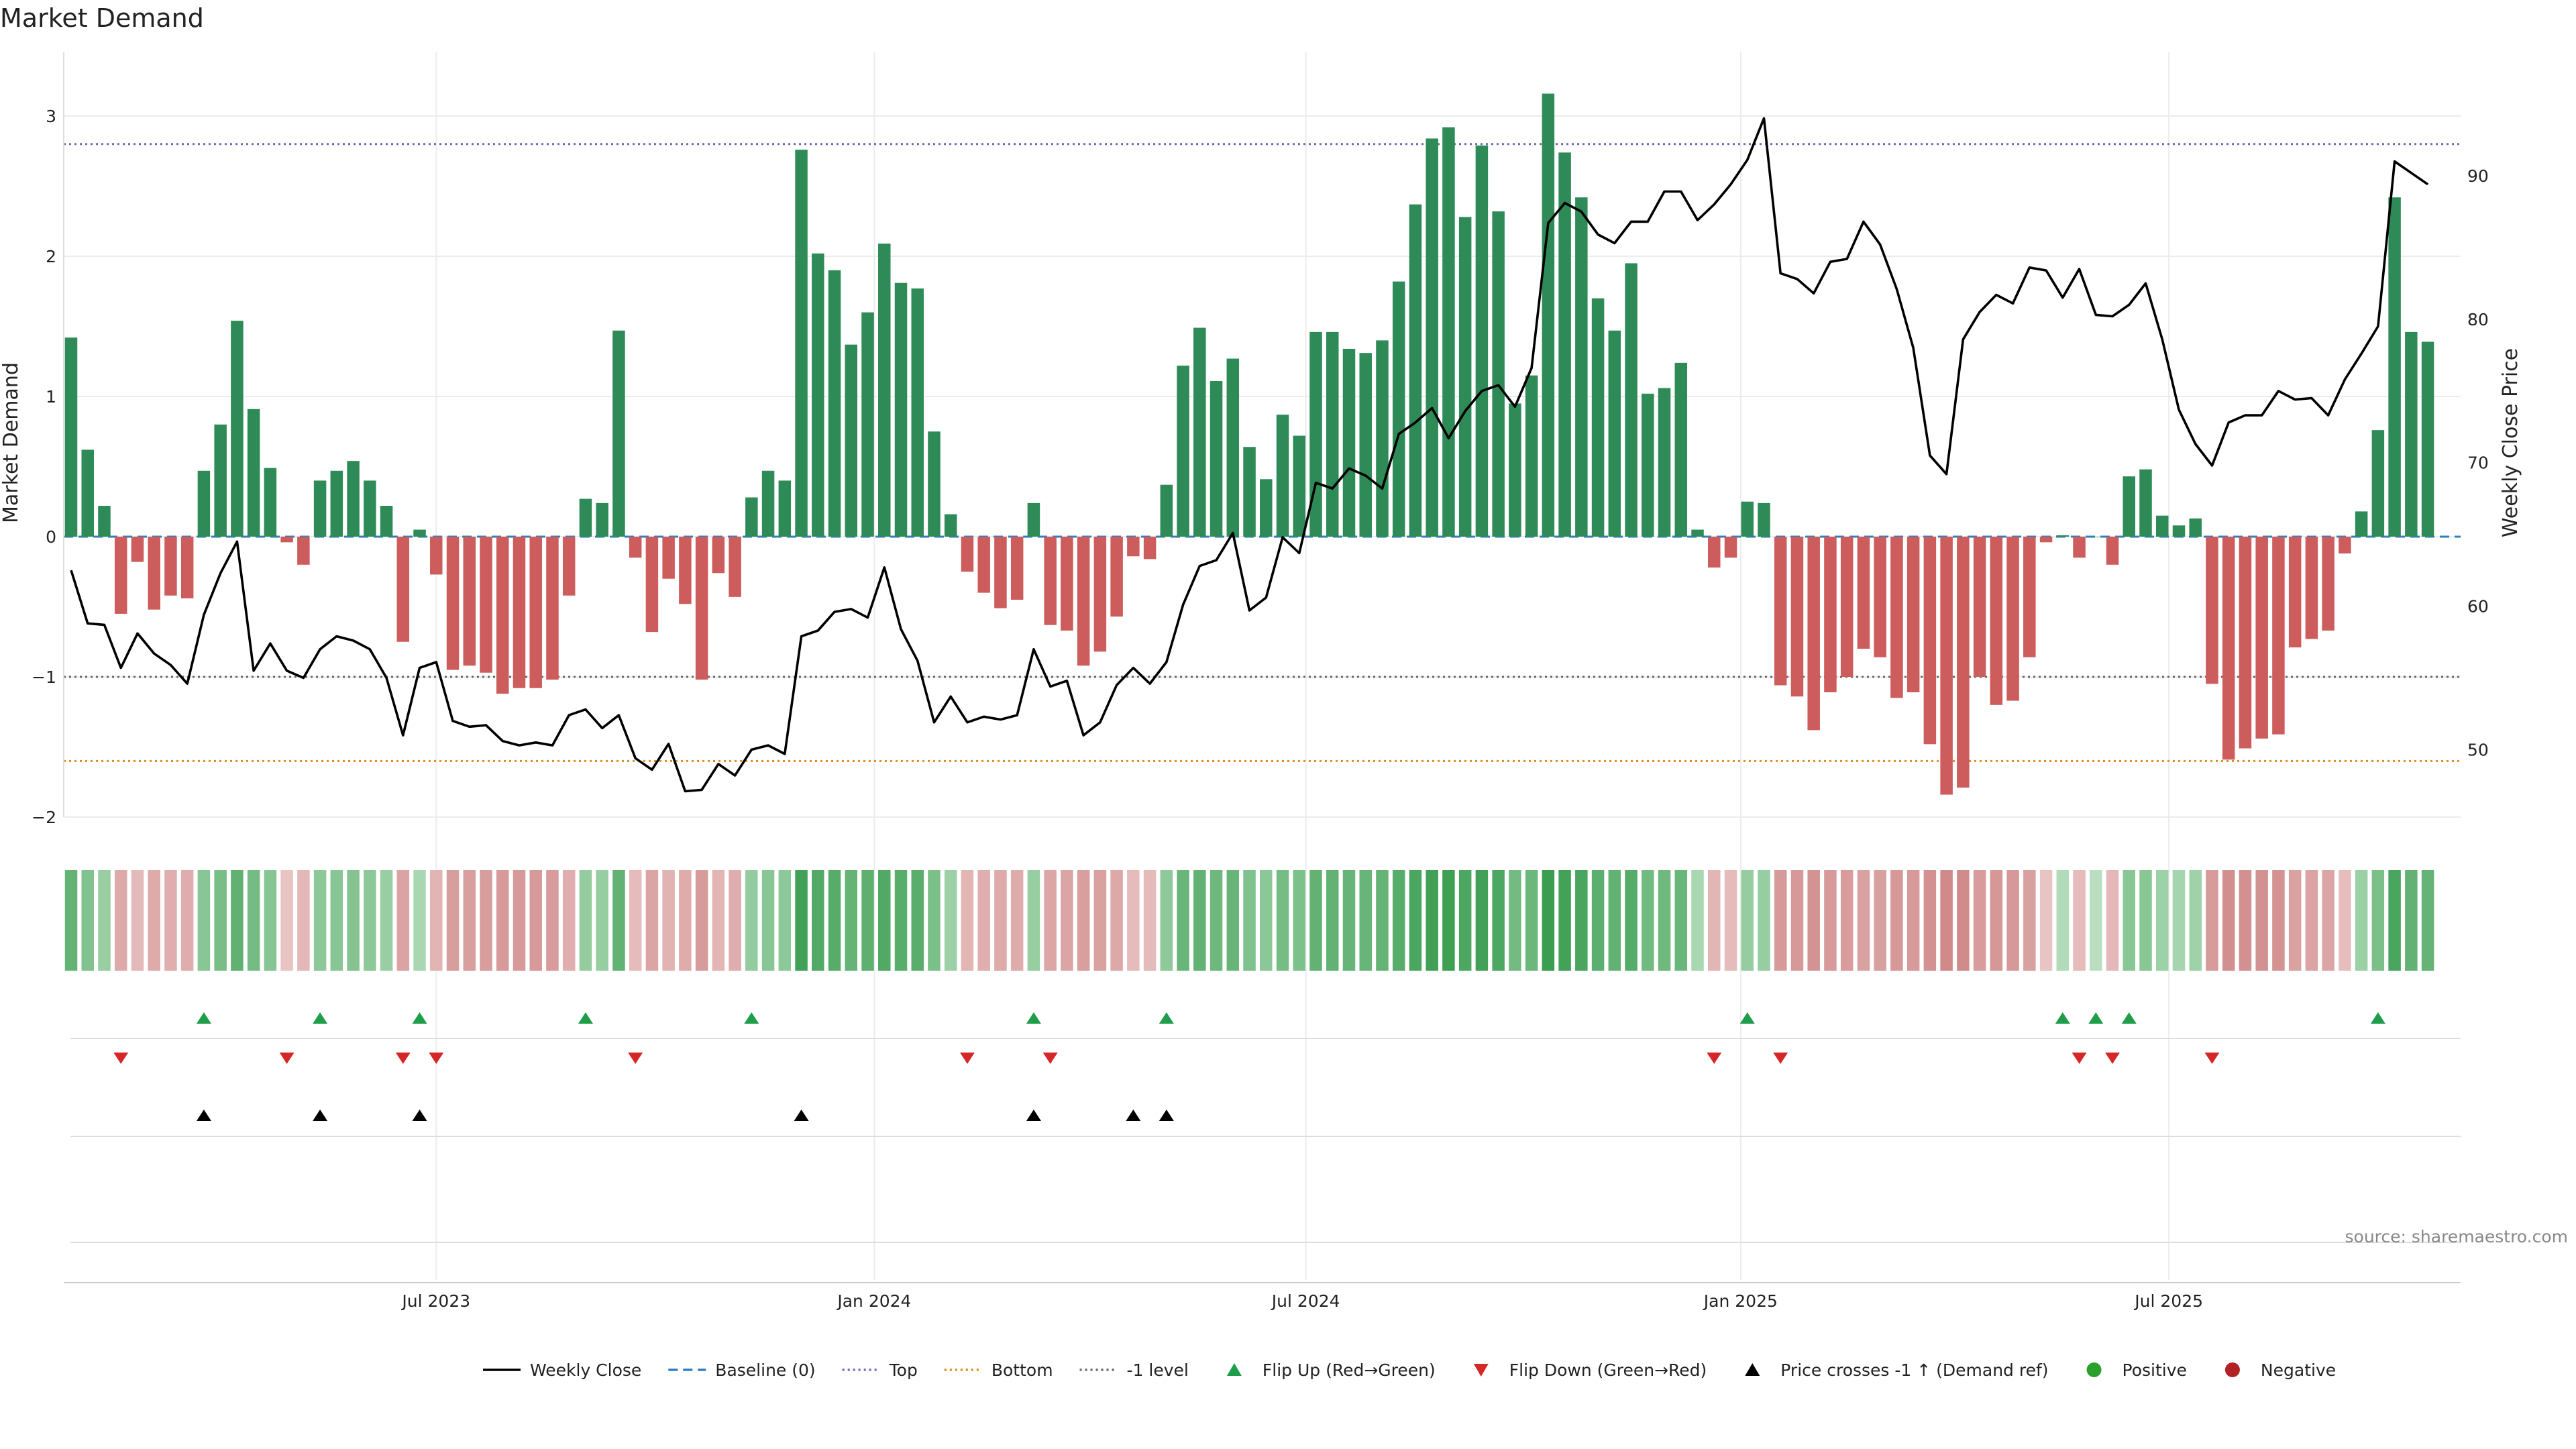  What do you see at coordinates (44, 677) in the screenshot?
I see `y-tick-label: −1` at bounding box center [44, 677].